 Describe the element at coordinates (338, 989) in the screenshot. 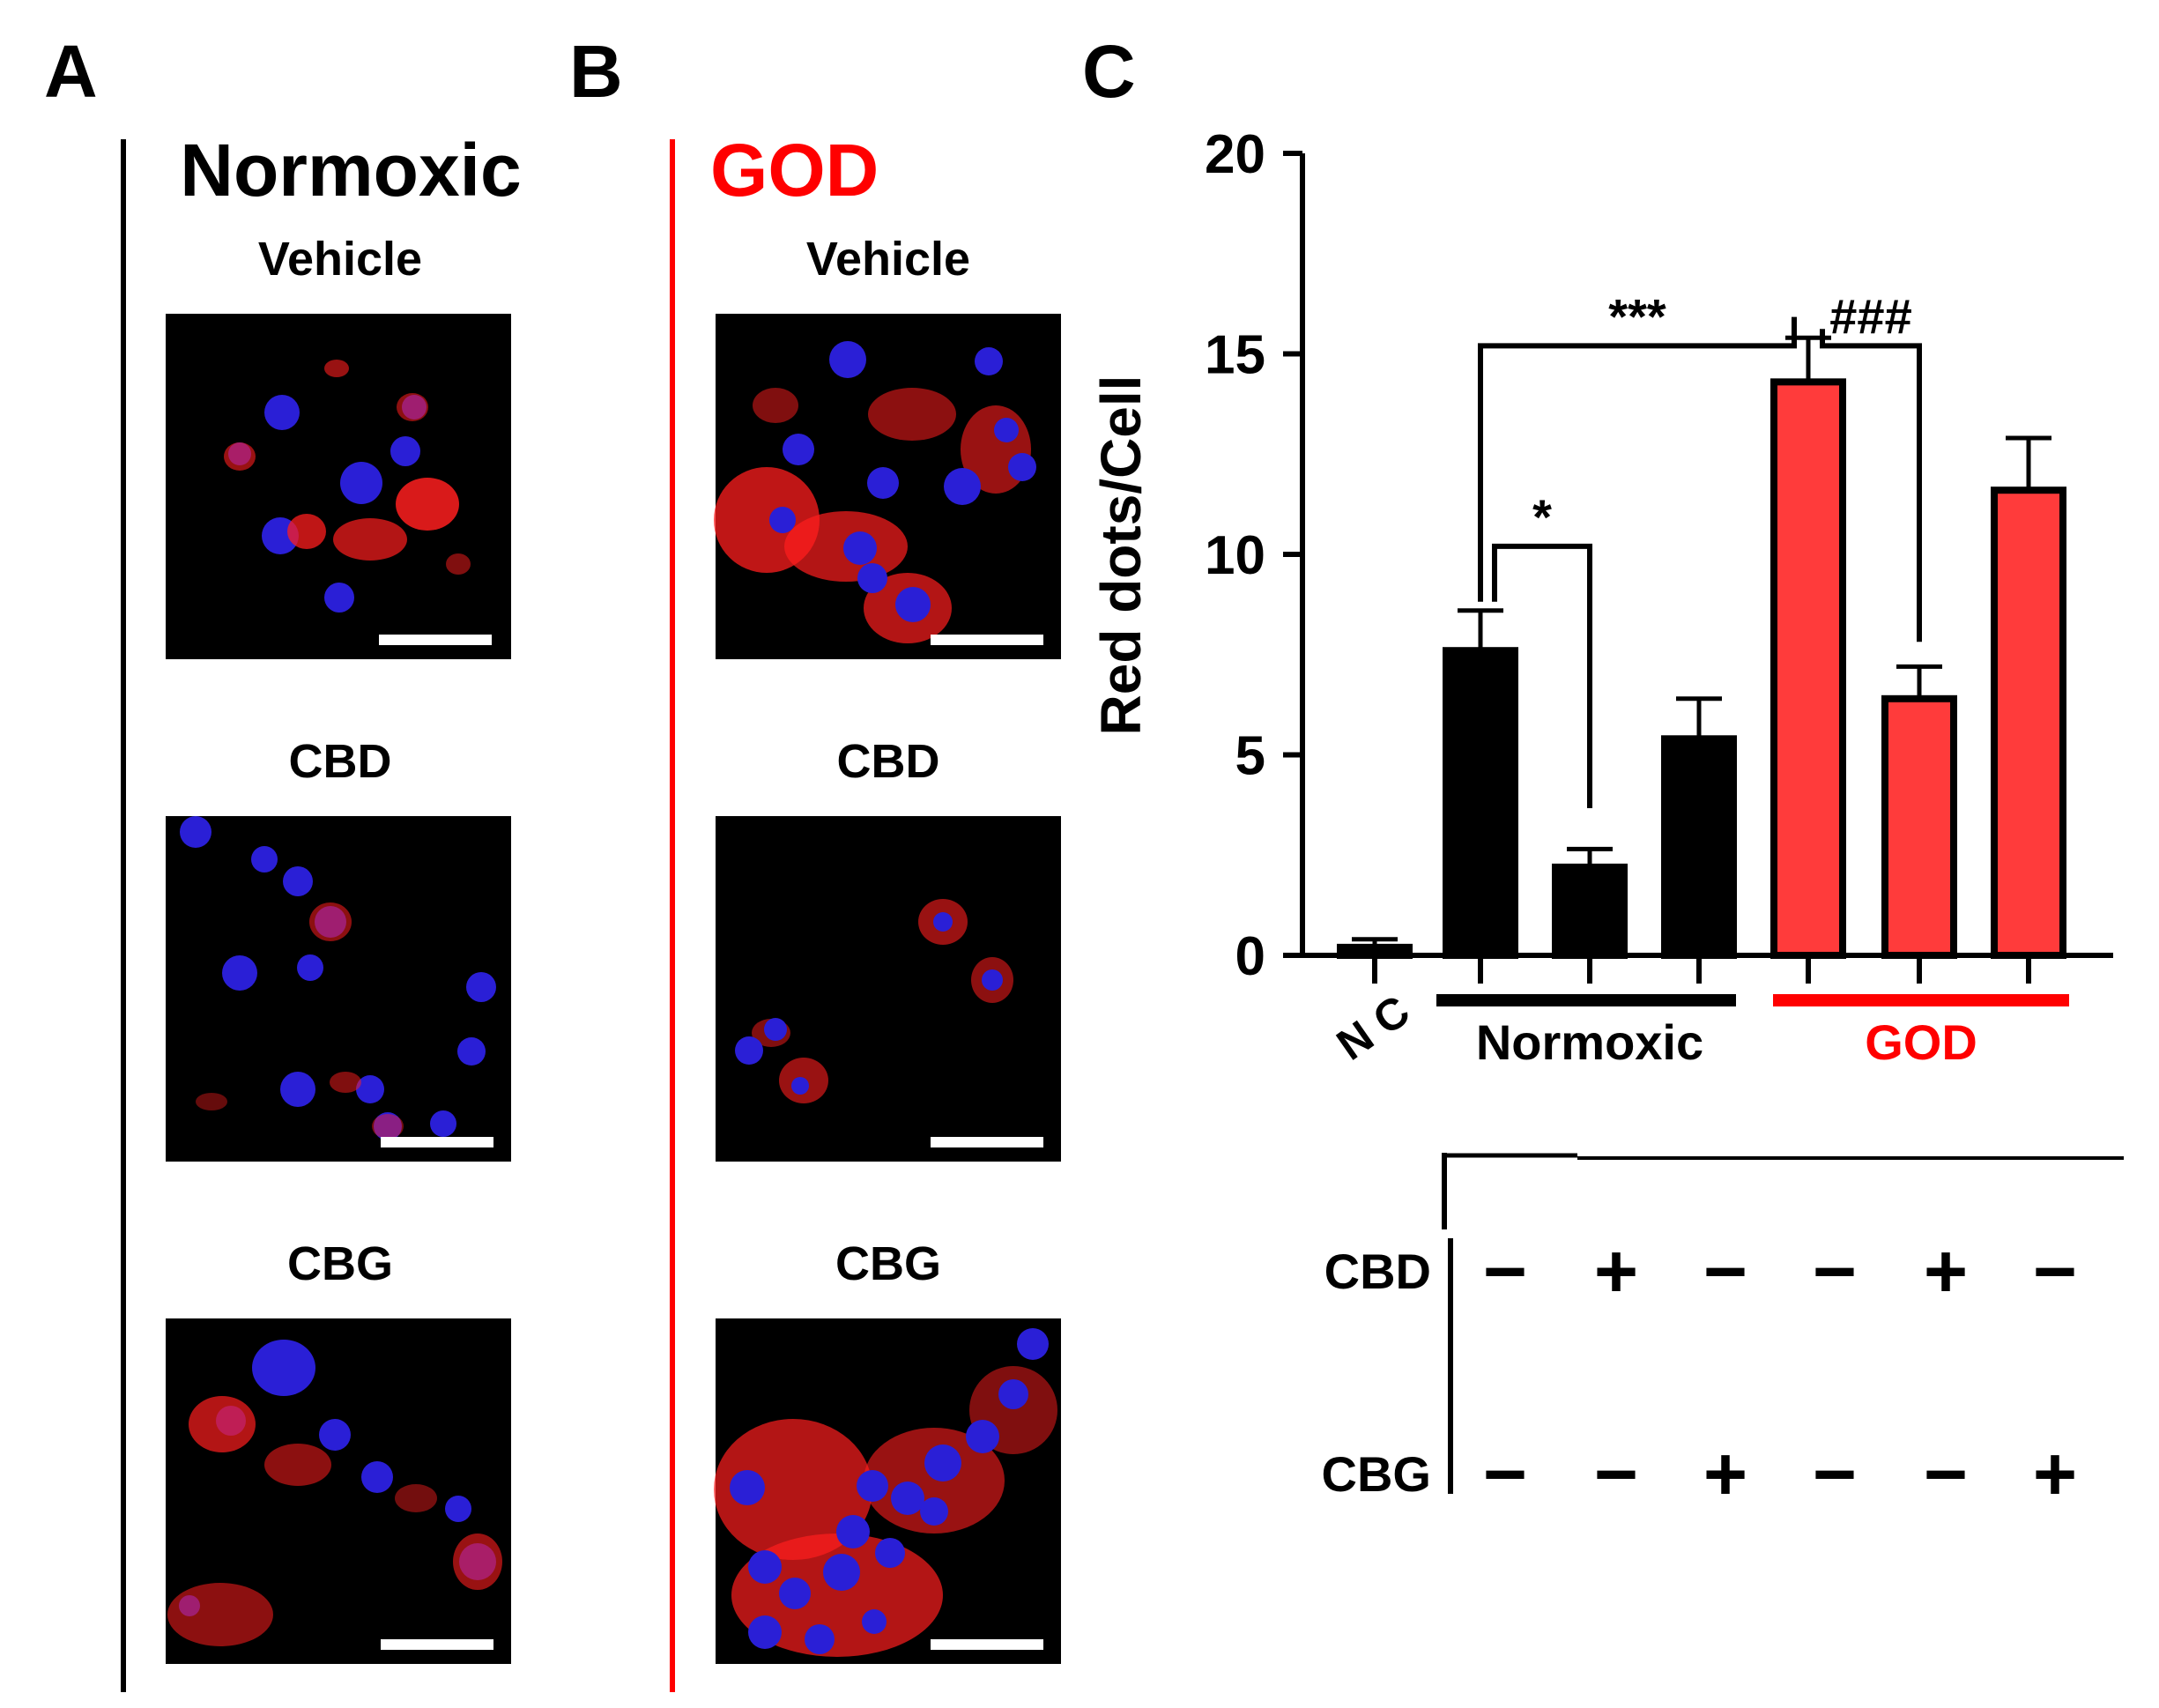

I see `micrograph-normoxic-cbd` at that location.